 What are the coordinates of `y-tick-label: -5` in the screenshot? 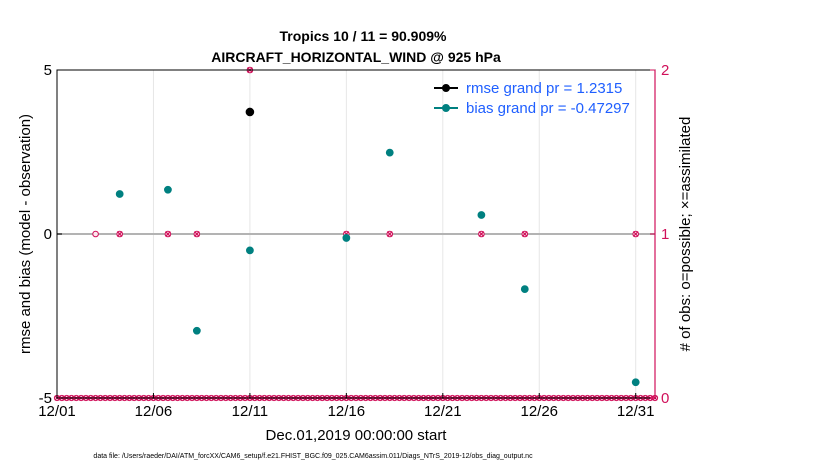 It's located at (45, 398).